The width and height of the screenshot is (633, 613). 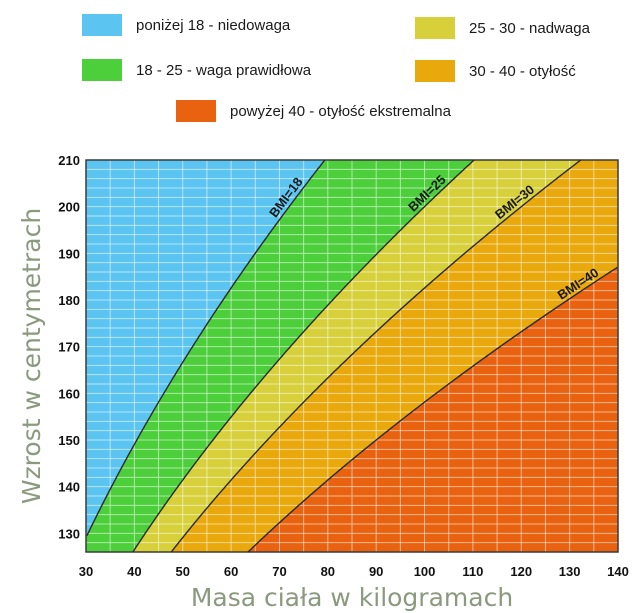 What do you see at coordinates (472, 571) in the screenshot?
I see `x-tick-label: 110` at bounding box center [472, 571].